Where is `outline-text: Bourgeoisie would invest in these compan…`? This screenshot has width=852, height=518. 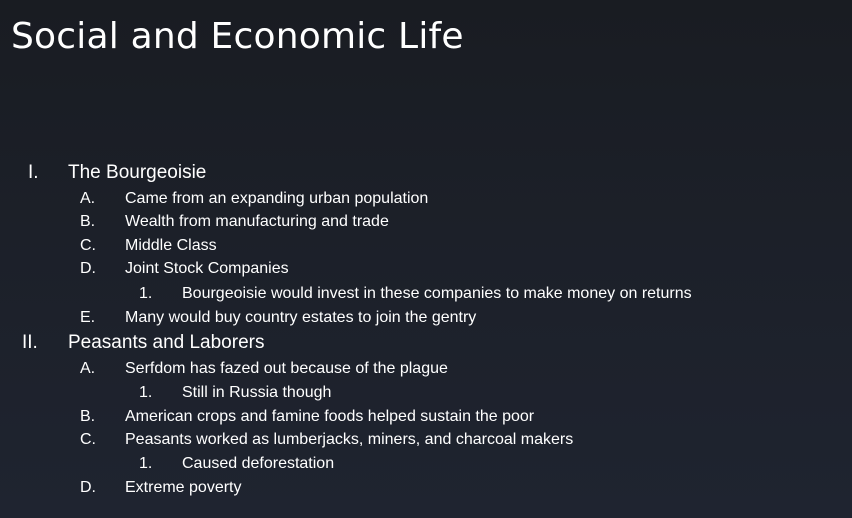
outline-text: Bourgeoisie would invest in these compan… is located at coordinates (437, 293).